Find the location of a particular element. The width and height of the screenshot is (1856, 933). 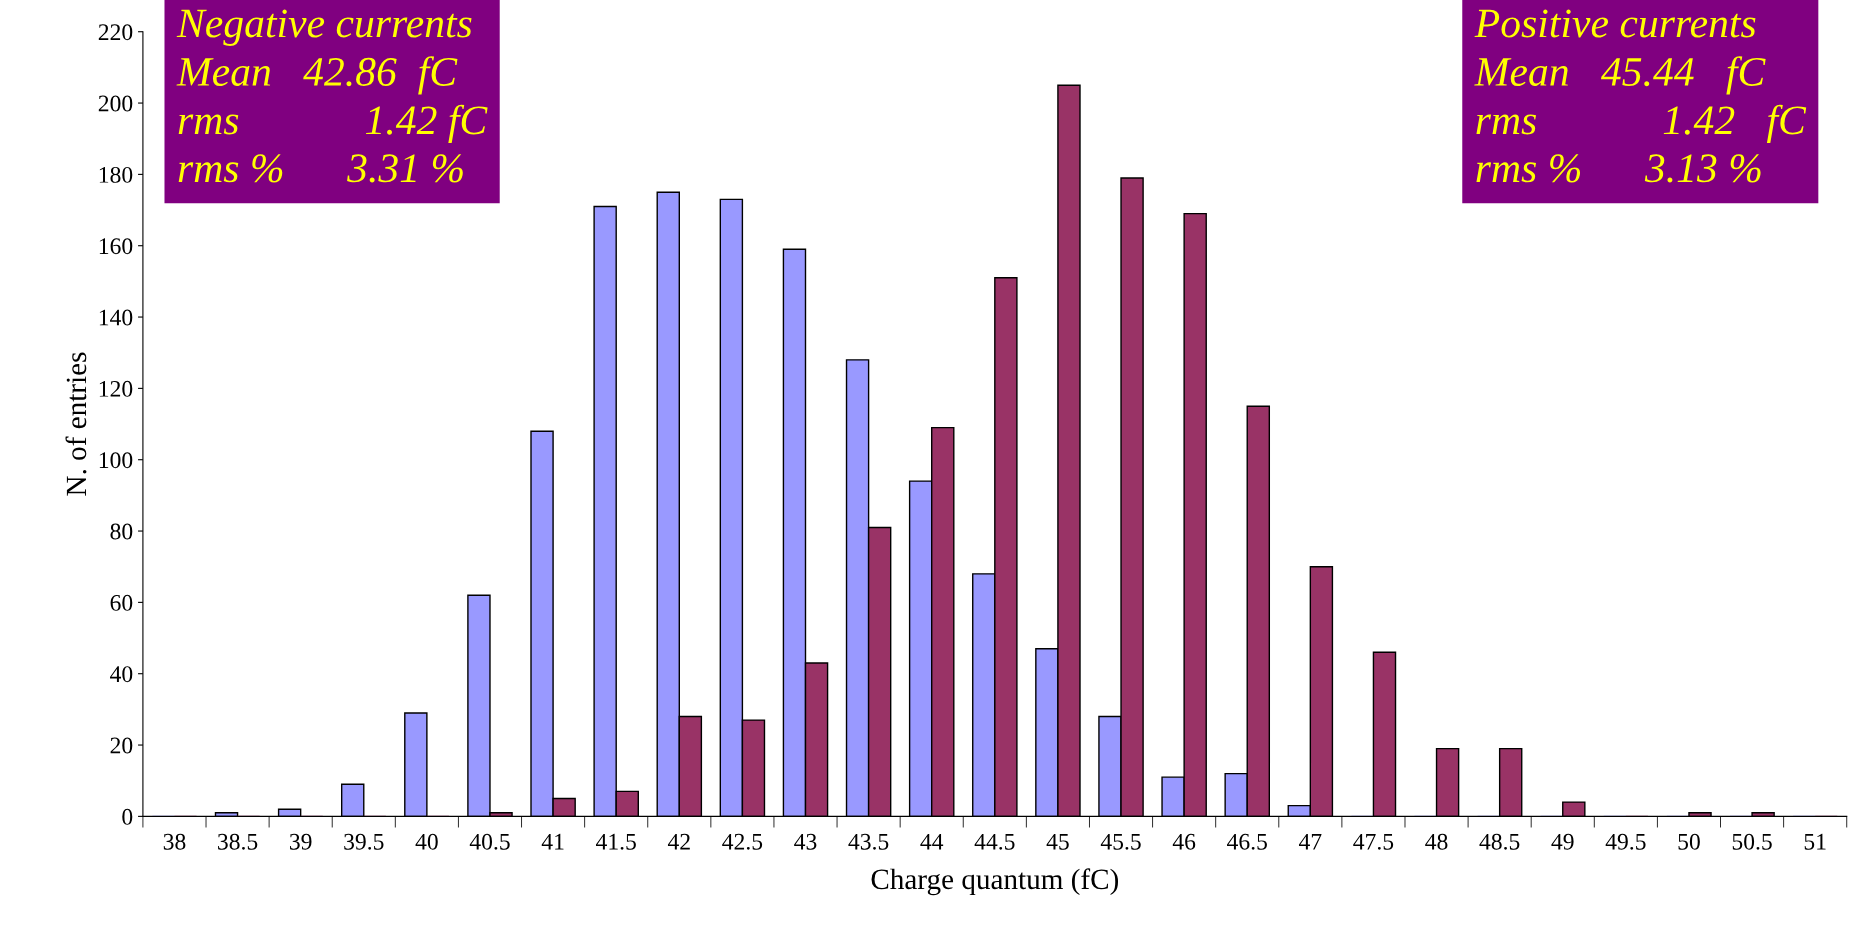

x-tick-label: 44.5 is located at coordinates (994, 841).